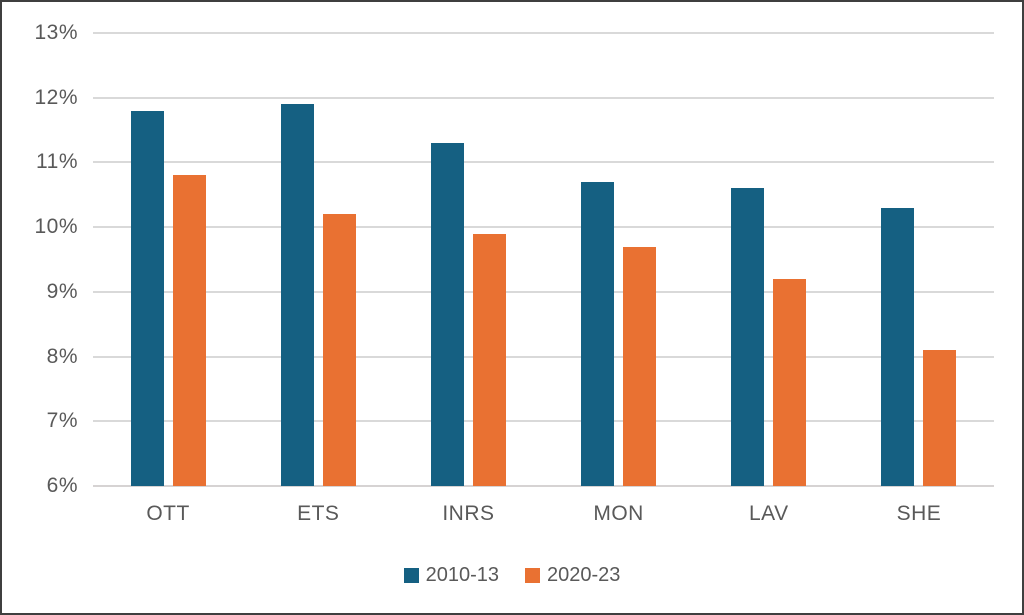  I want to click on y-tick-label-10: 10%, so click(56, 227).